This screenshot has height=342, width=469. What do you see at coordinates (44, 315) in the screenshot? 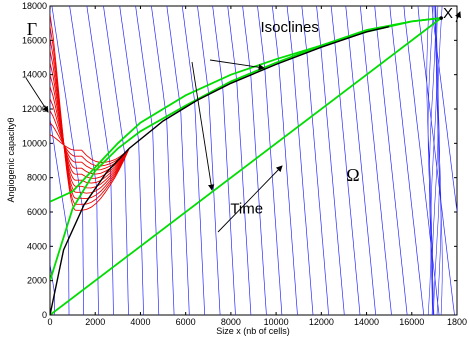
I see `y-tick-label-0: 0` at bounding box center [44, 315].